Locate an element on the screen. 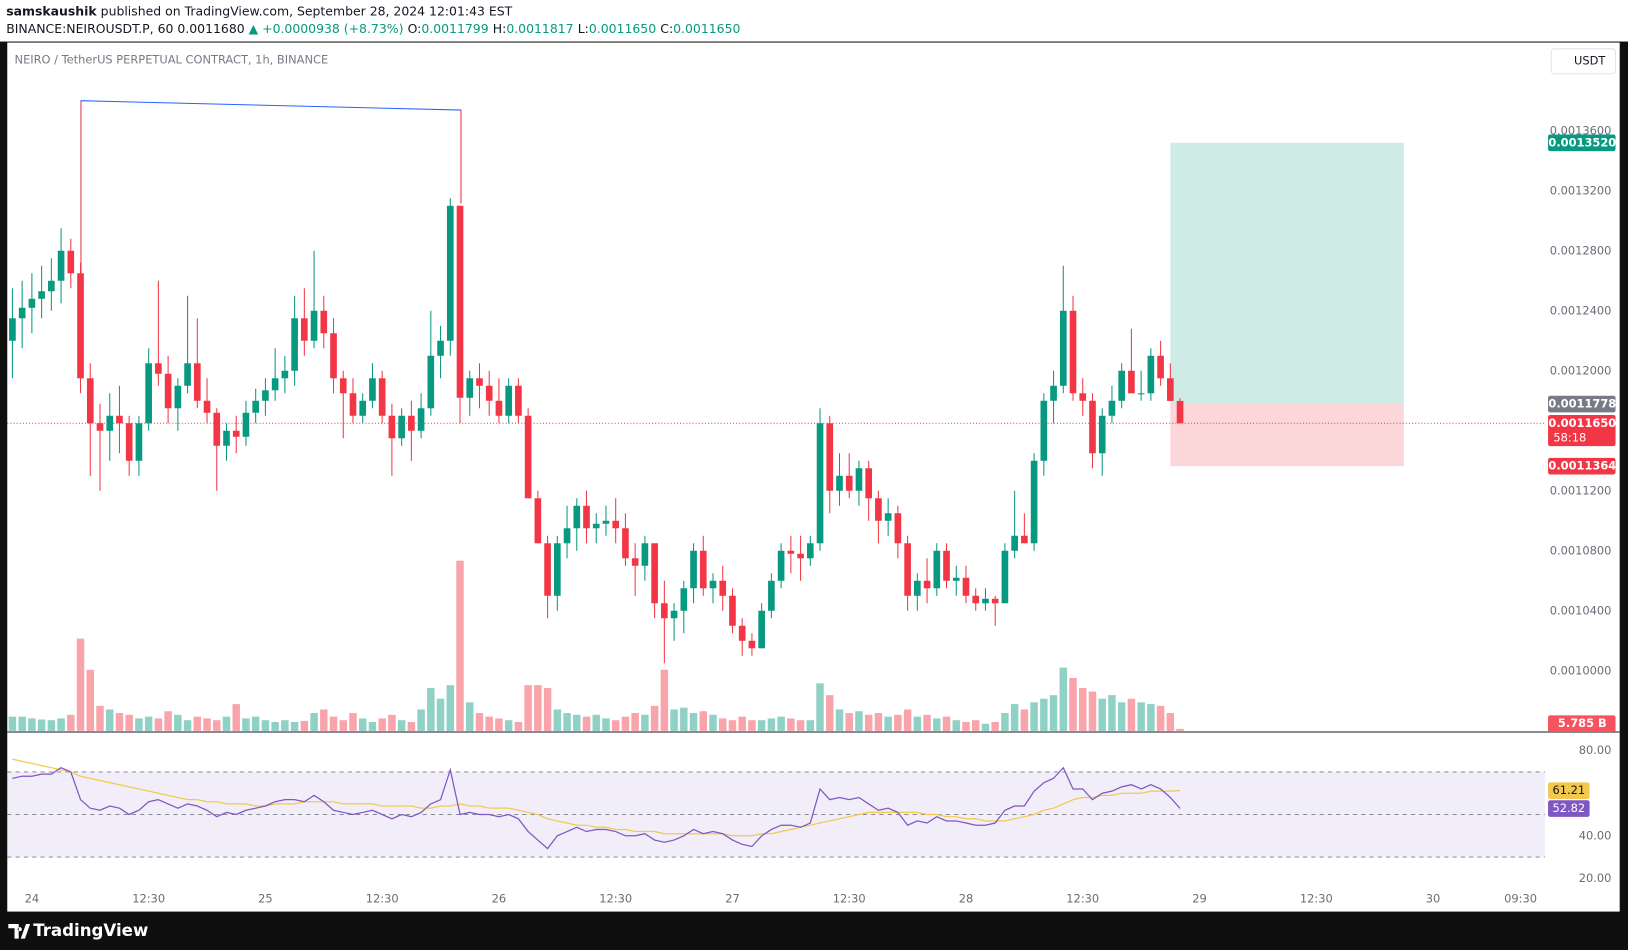 The height and width of the screenshot is (950, 1628). currency: USDT is located at coordinates (1589, 61).